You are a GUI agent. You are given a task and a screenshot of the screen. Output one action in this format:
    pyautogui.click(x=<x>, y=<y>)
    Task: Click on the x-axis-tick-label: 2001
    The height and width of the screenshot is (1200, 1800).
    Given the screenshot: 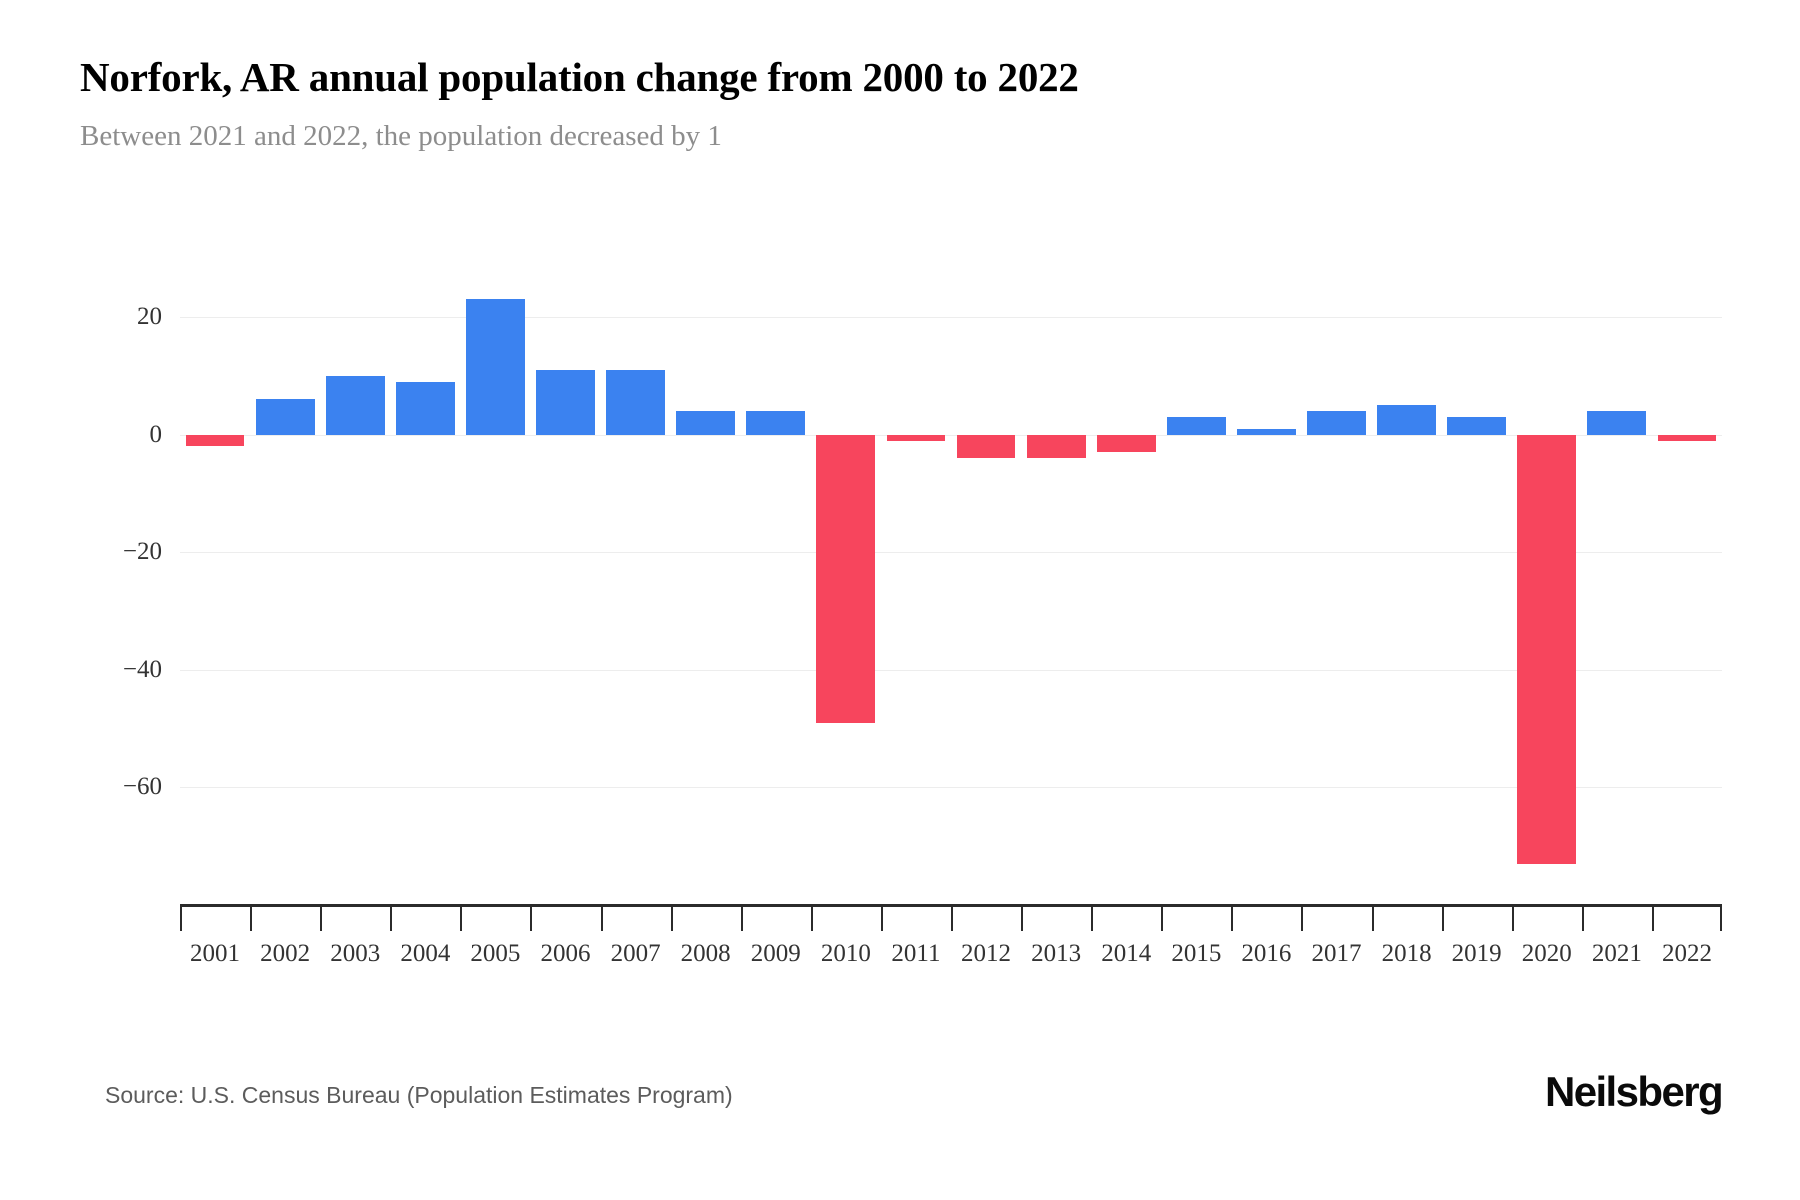 What is the action you would take?
    pyautogui.click(x=215, y=953)
    